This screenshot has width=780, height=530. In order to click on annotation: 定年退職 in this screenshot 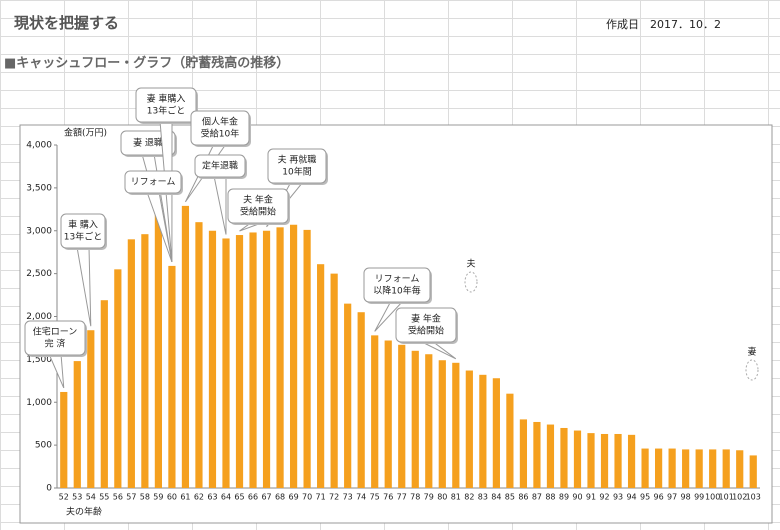, I will do `click(220, 166)`.